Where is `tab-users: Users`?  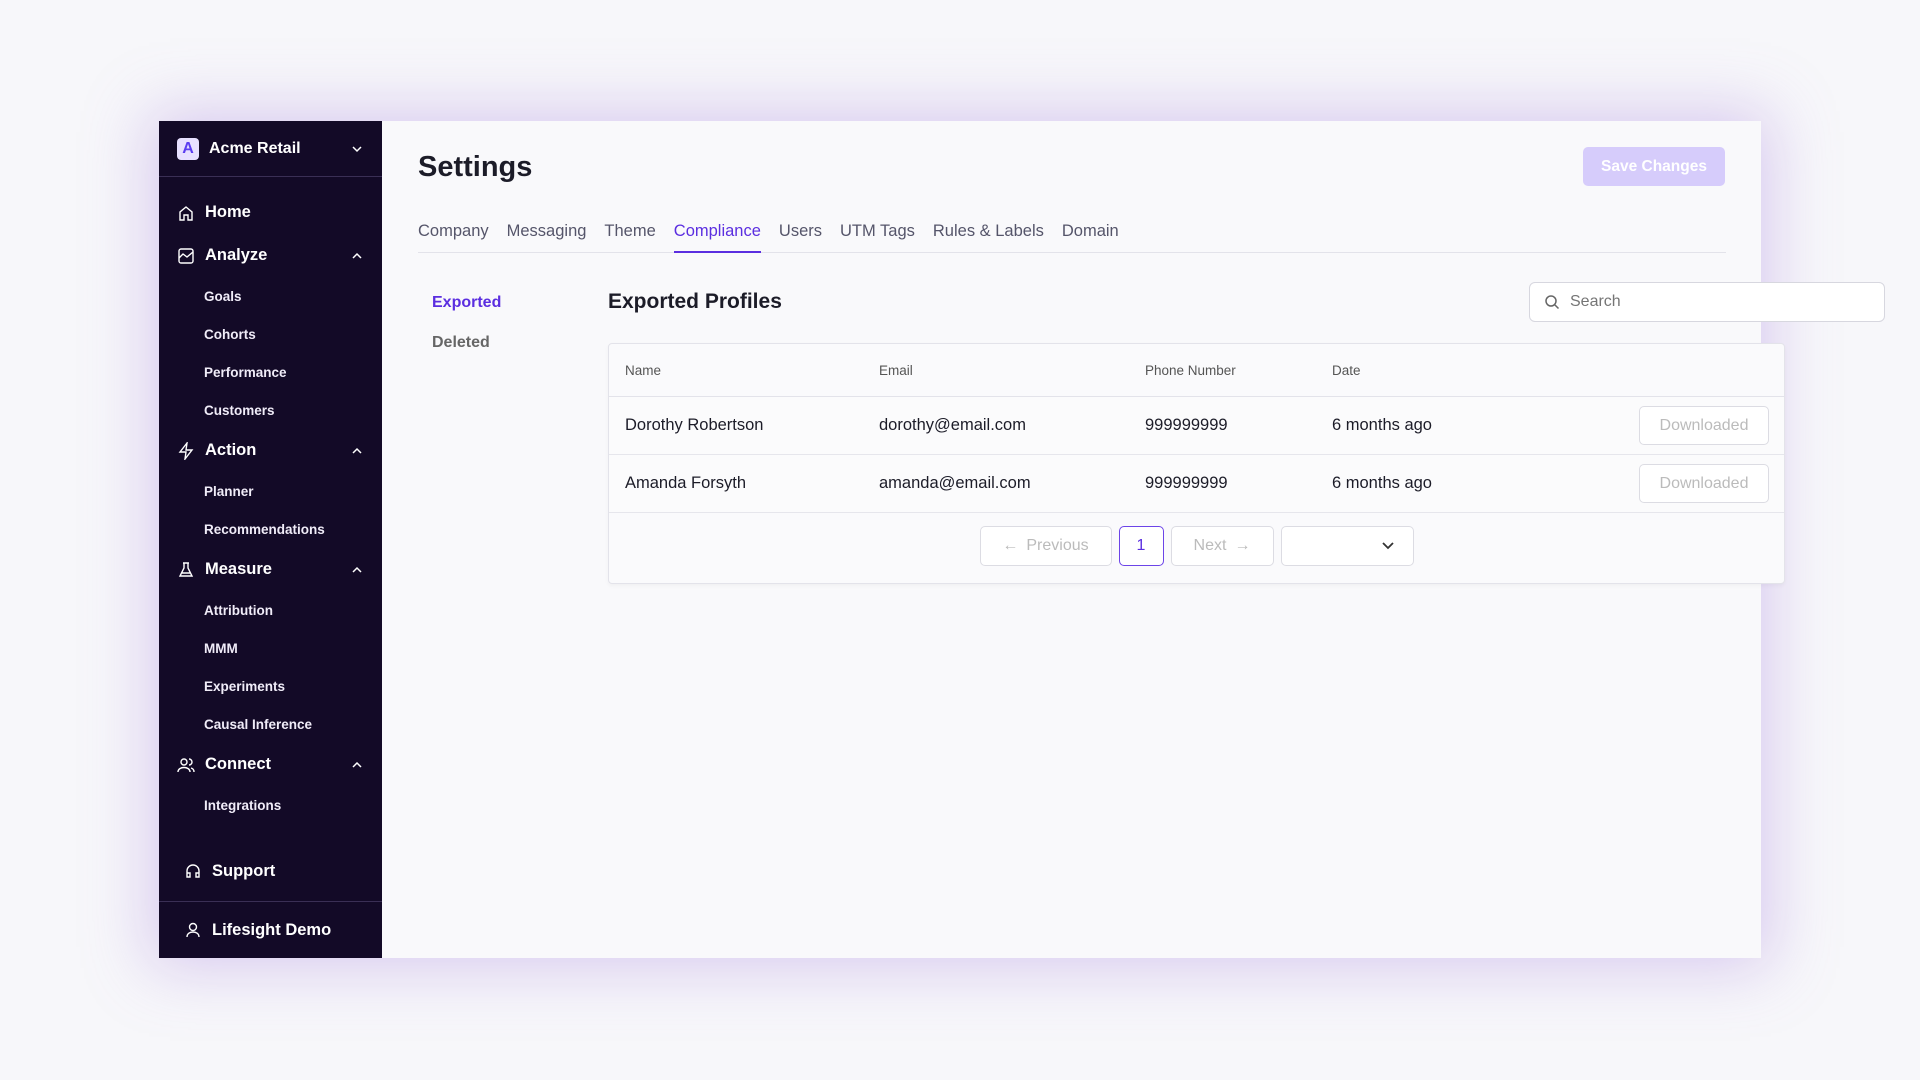
tab-users: Users is located at coordinates (800, 231).